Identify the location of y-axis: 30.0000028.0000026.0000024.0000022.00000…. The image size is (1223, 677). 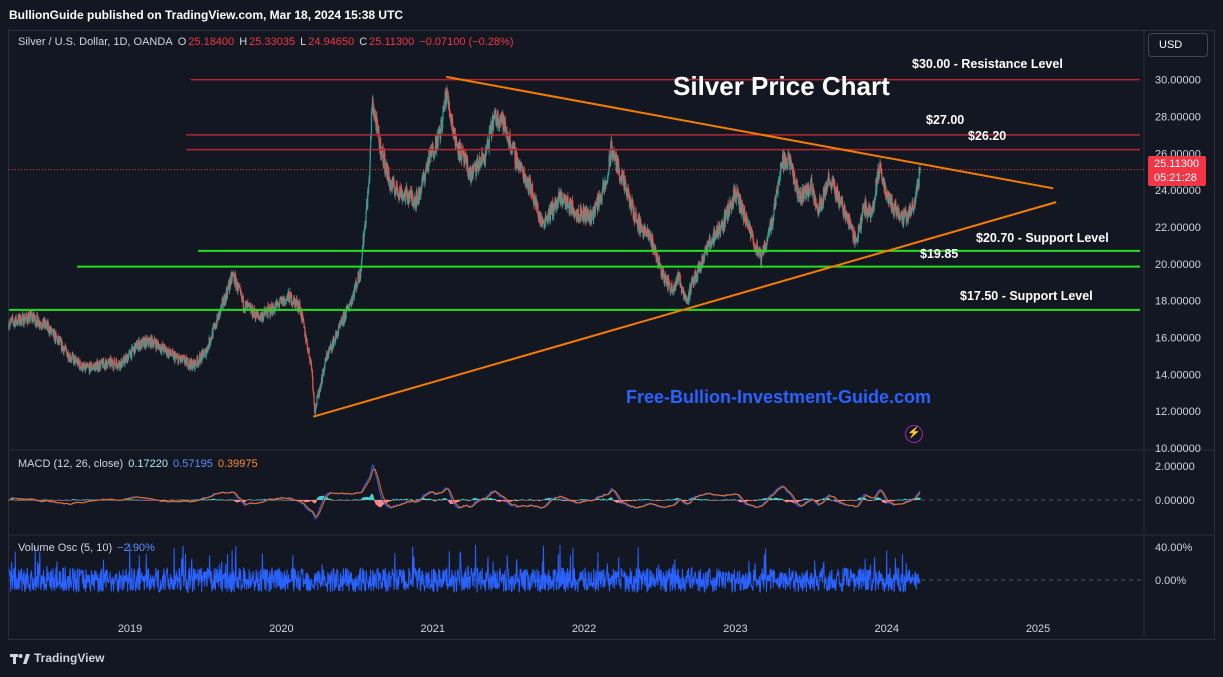
(1178, 265).